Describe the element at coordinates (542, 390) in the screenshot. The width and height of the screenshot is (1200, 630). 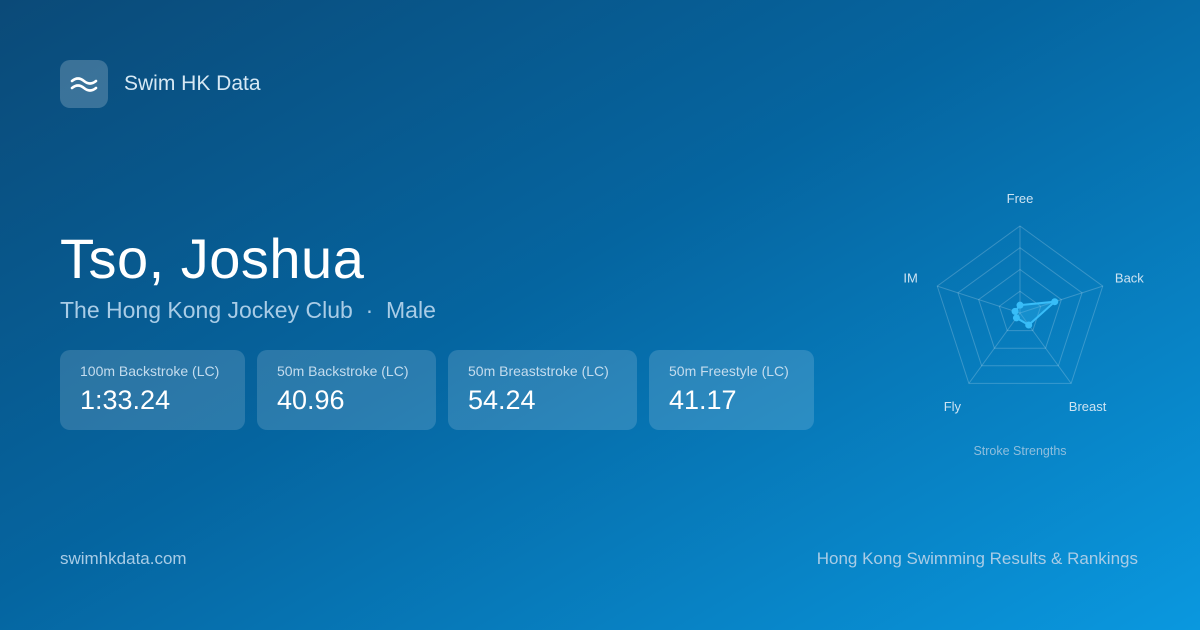
I see `result-card: 50m Breaststroke (LC) 54.24` at that location.